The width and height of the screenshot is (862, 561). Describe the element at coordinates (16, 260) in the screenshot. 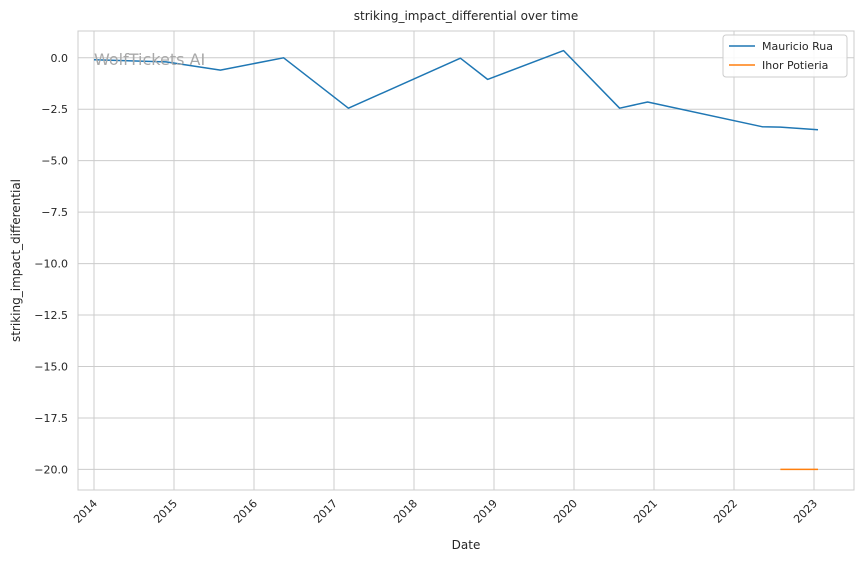

I see `y-axis-label: striking_impact_differential` at that location.